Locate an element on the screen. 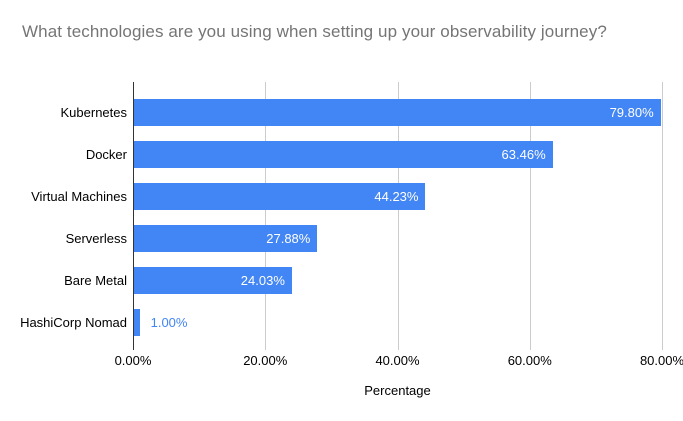  x-tick-label: 20.00% is located at coordinates (265, 360).